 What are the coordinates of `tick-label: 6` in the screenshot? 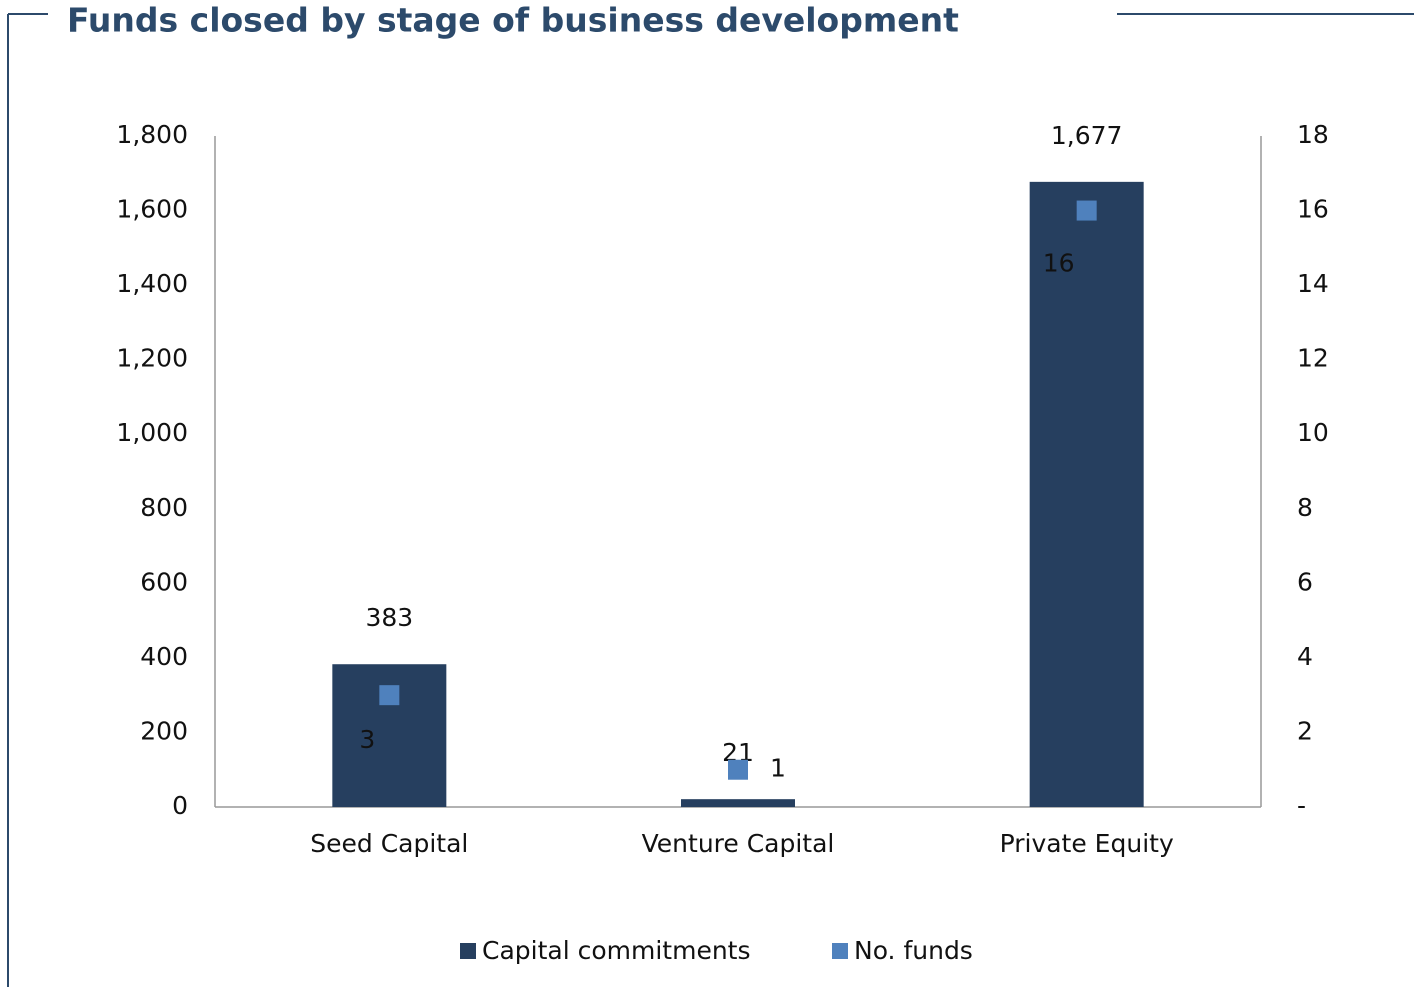 It's located at (1305, 581).